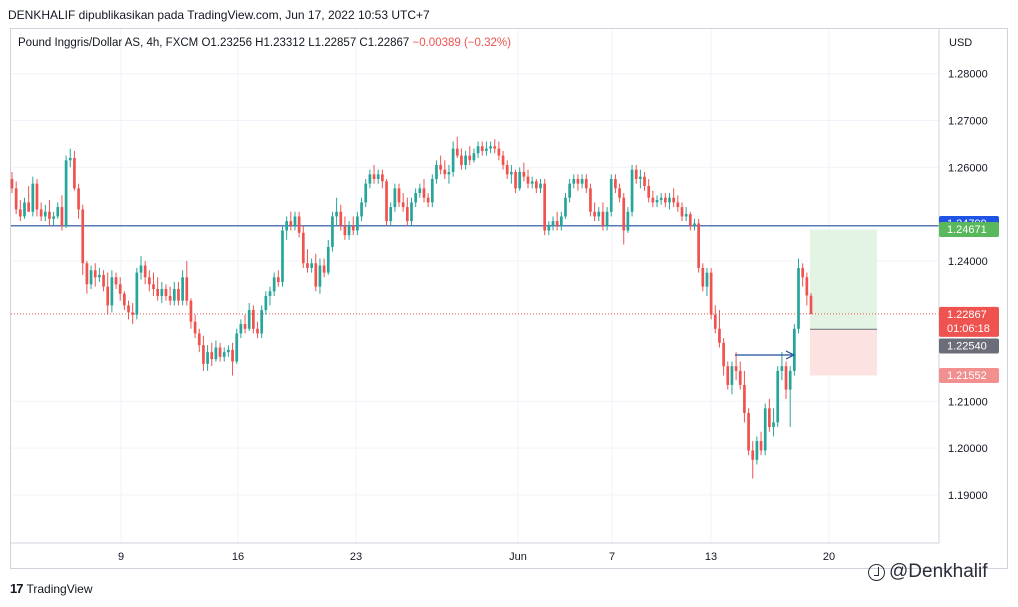  What do you see at coordinates (968, 402) in the screenshot?
I see `price-tick-label: 1.21000` at bounding box center [968, 402].